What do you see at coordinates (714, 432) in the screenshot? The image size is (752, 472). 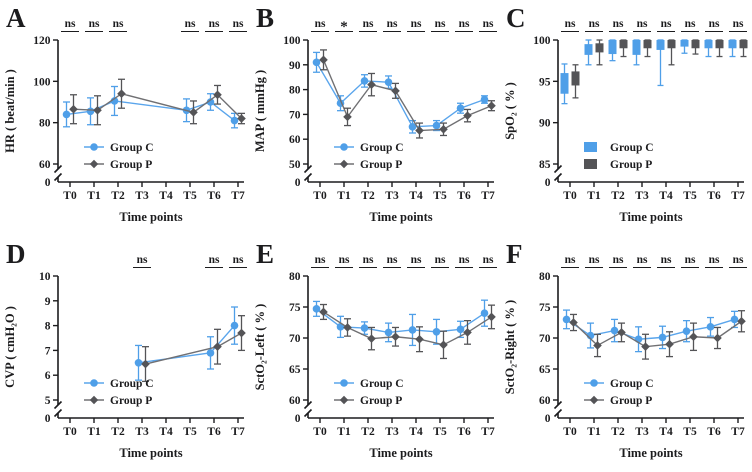 I see `x-tick-label: T6` at bounding box center [714, 432].